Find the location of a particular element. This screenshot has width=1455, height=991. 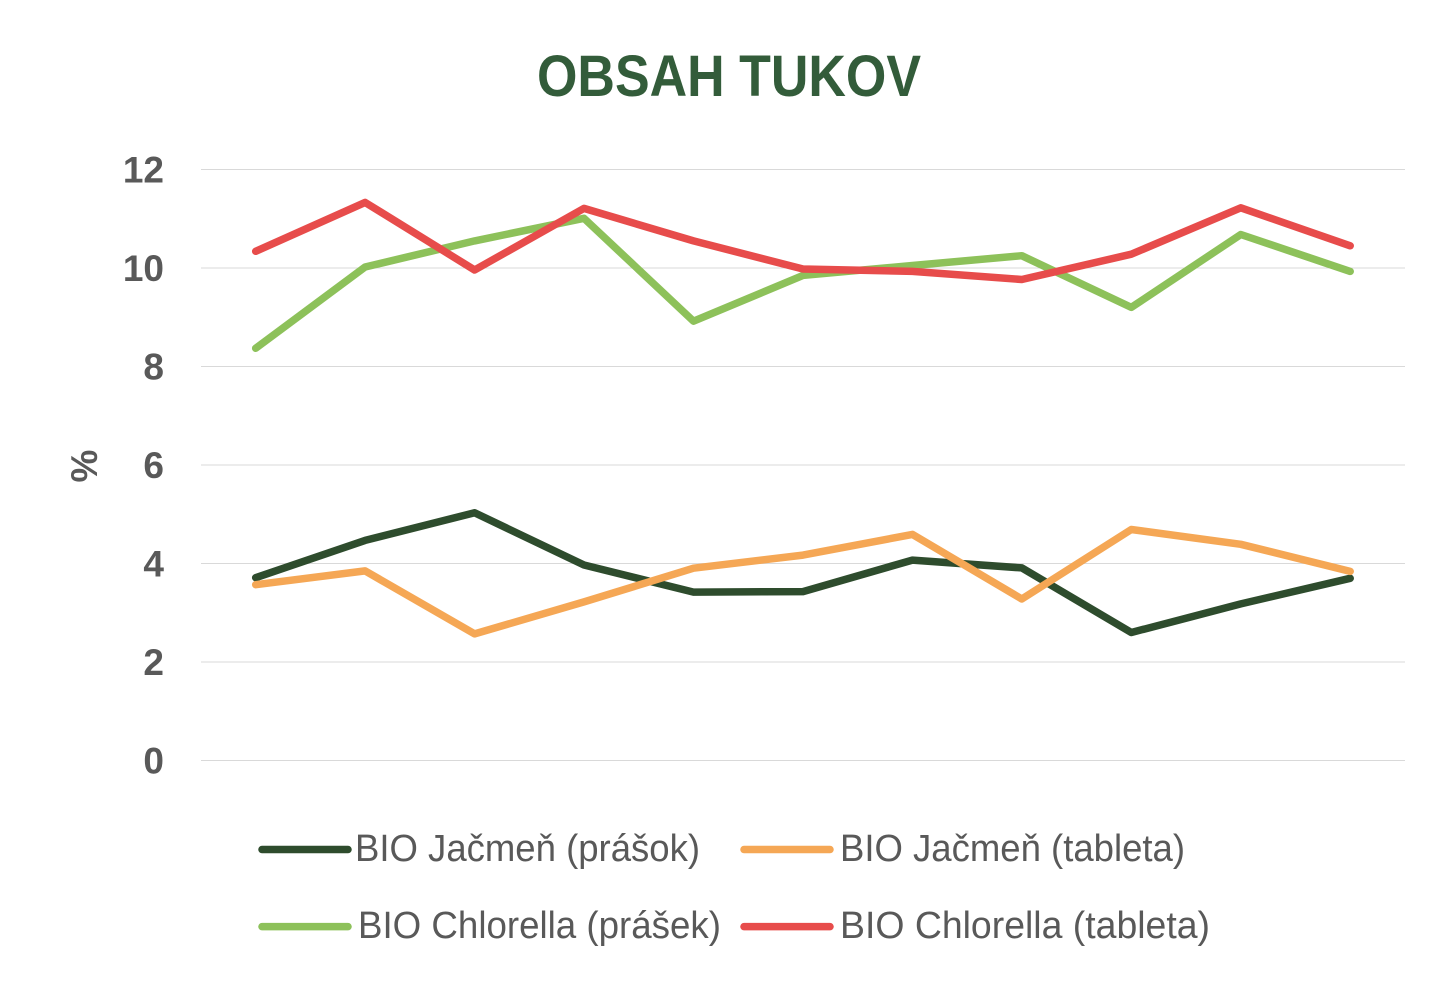

svg-text: 8 is located at coordinates (153, 366).